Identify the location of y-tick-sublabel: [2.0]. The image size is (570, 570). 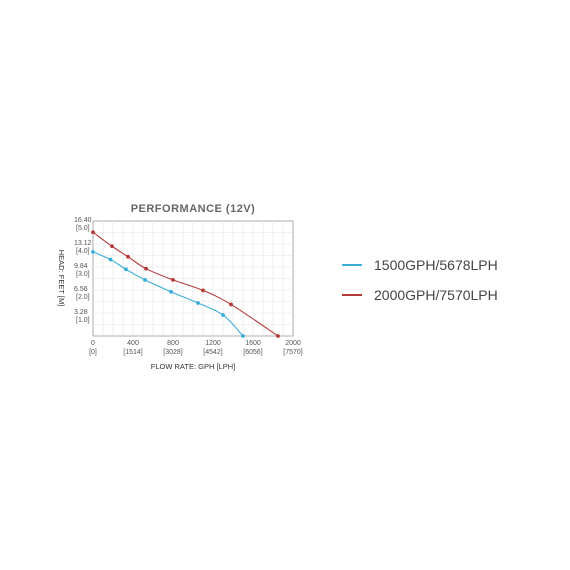
(83, 297).